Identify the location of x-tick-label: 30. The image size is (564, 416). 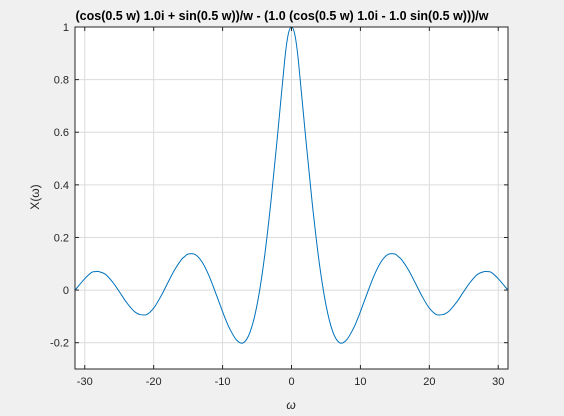
(498, 382).